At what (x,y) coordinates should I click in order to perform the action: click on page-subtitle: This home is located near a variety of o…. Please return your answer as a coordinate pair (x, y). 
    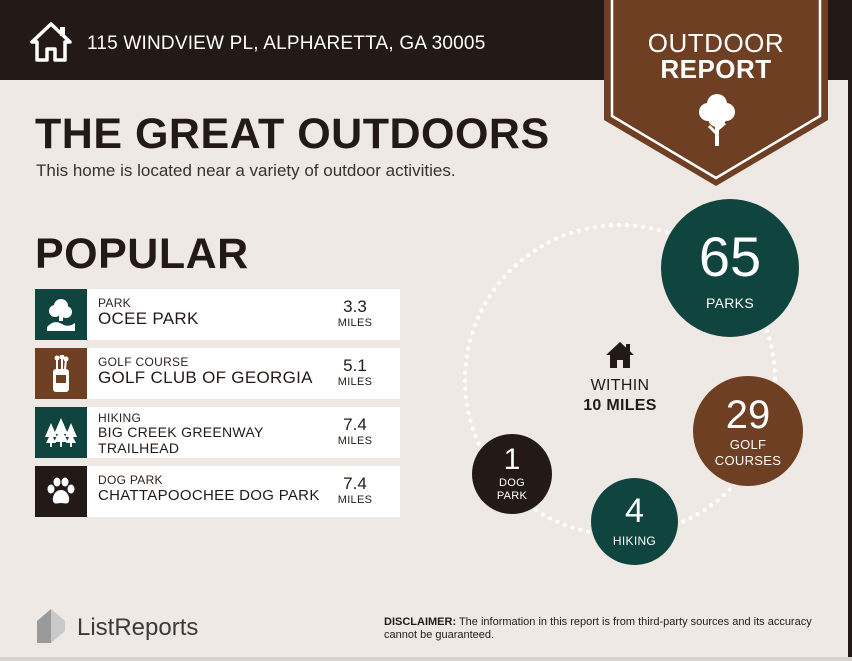
    Looking at the image, I should click on (246, 170).